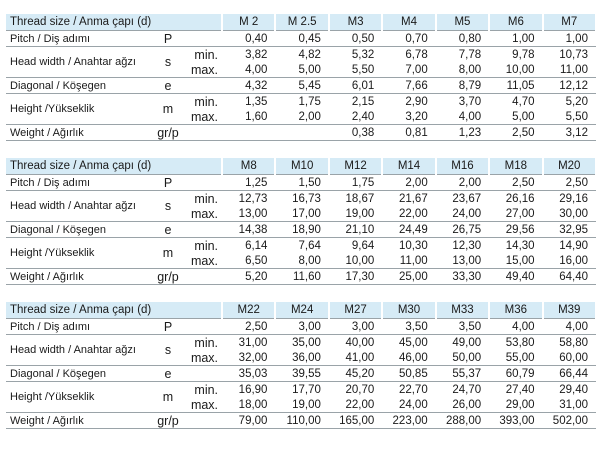  I want to click on value-cell: 2,00, so click(302, 117).